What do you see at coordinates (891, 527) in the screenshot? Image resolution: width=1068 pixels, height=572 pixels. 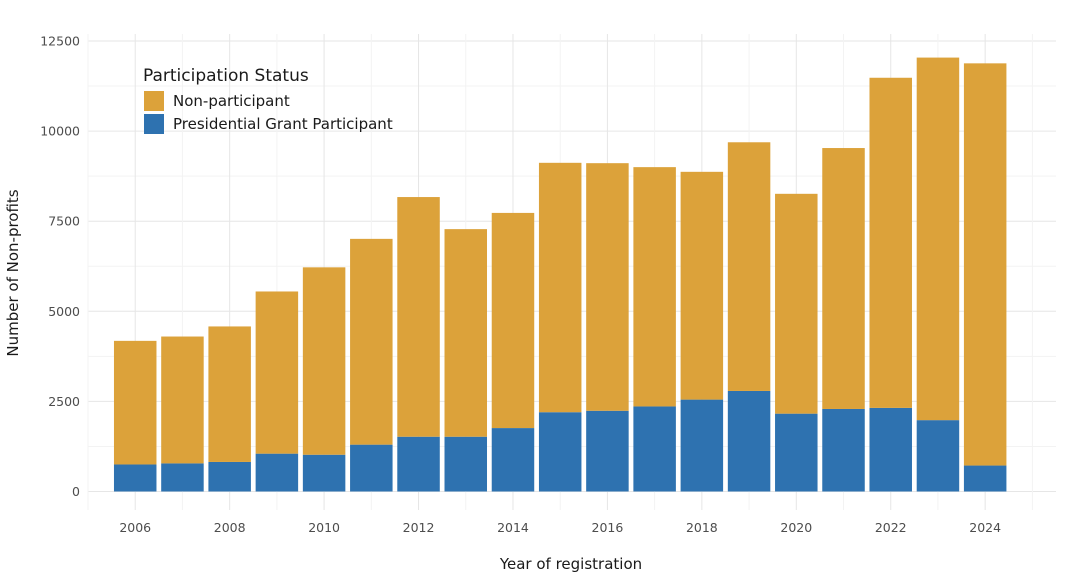 I see `x-tick-label: 2022` at bounding box center [891, 527].